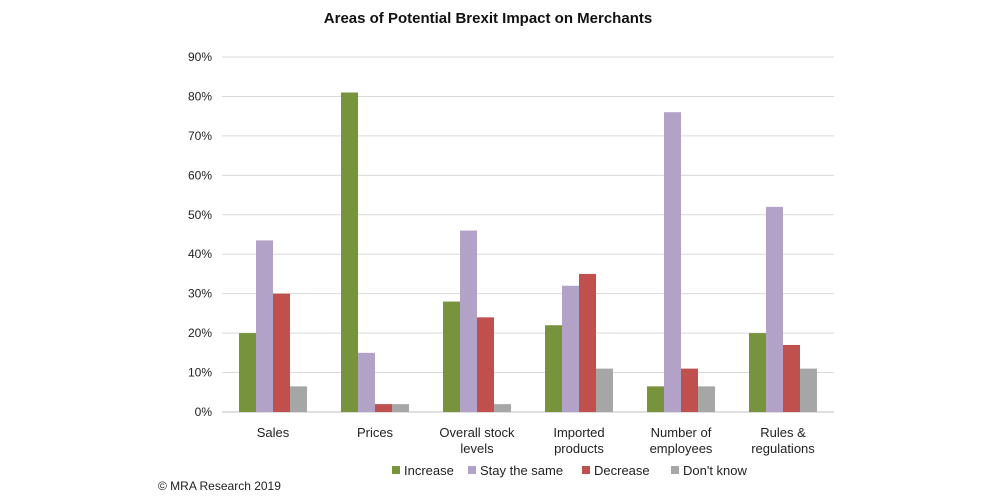  Describe the element at coordinates (200, 57) in the screenshot. I see `y-tick-label: 90%` at that location.